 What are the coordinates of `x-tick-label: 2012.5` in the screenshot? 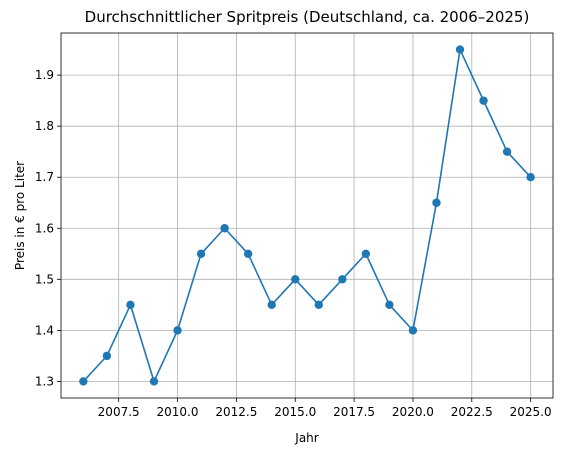 It's located at (236, 412).